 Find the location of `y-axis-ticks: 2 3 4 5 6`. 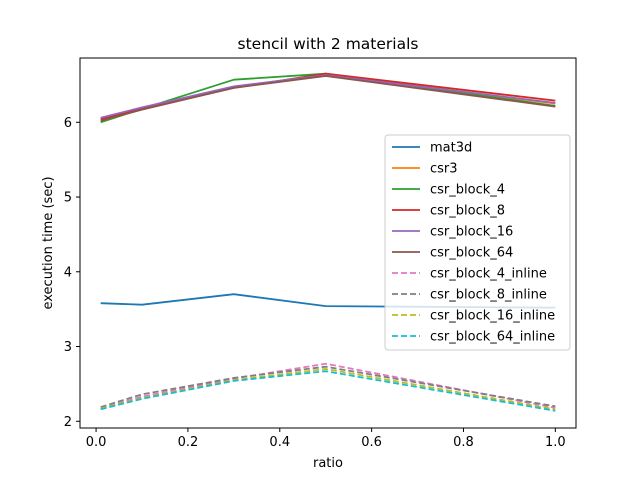

y-axis-ticks: 2 3 4 5 6 is located at coordinates (72, 273).